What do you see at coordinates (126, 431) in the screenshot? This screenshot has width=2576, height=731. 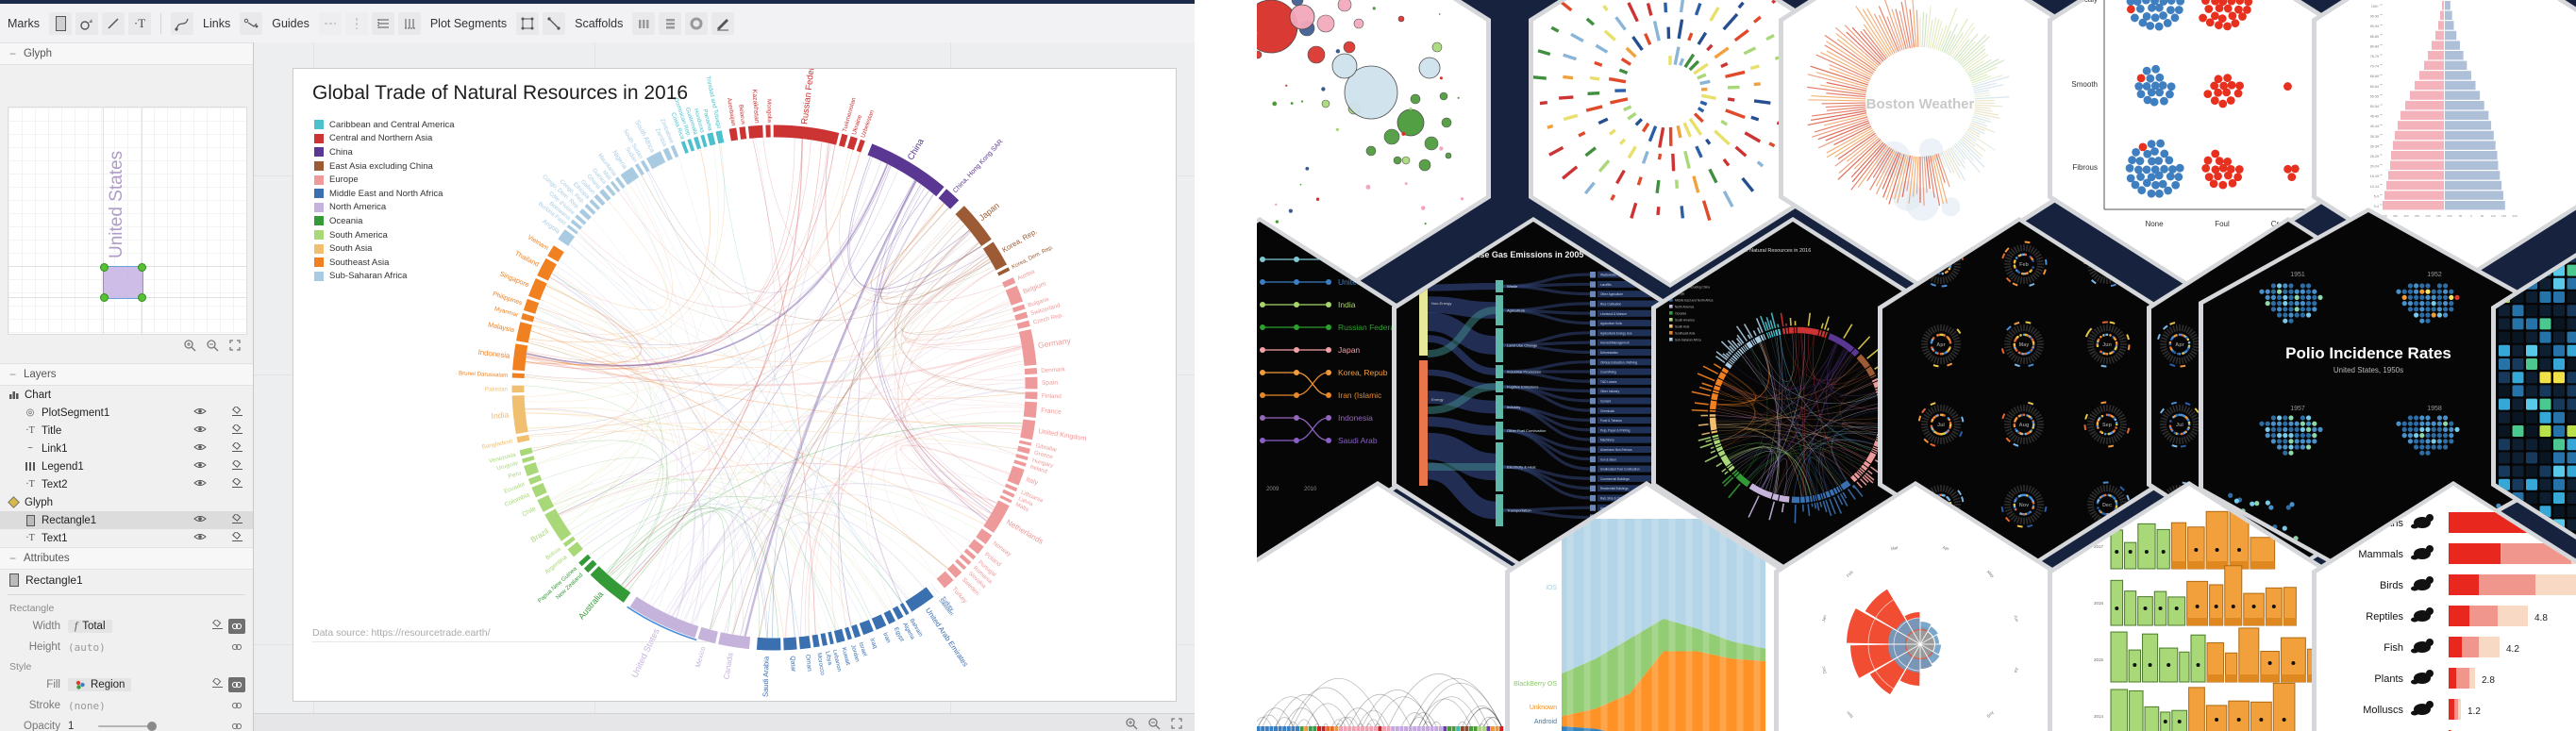 I see `layer-row-title: ·T Title` at bounding box center [126, 431].